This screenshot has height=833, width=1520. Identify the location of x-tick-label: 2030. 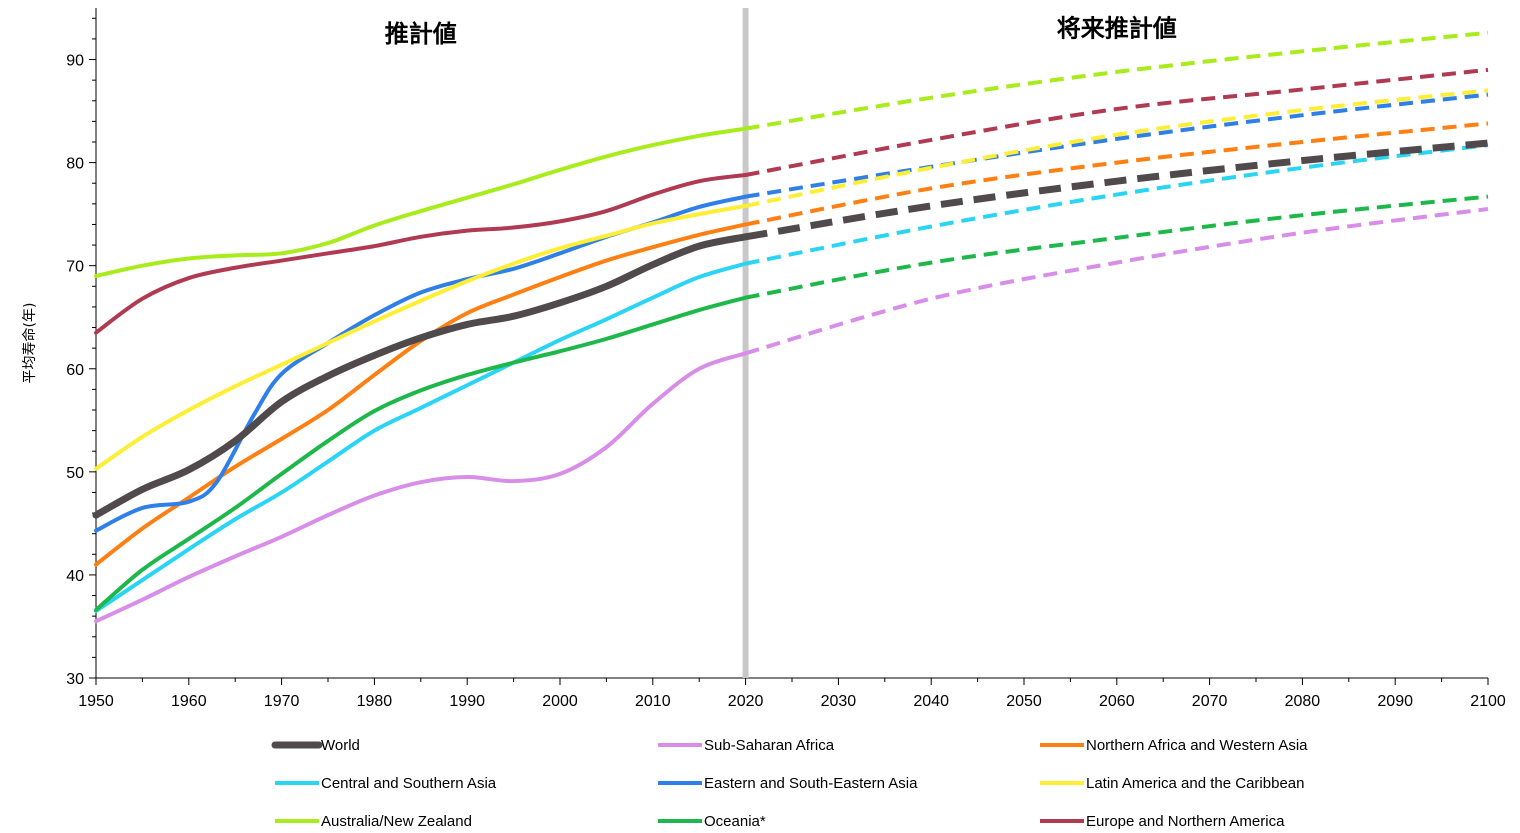
(839, 701).